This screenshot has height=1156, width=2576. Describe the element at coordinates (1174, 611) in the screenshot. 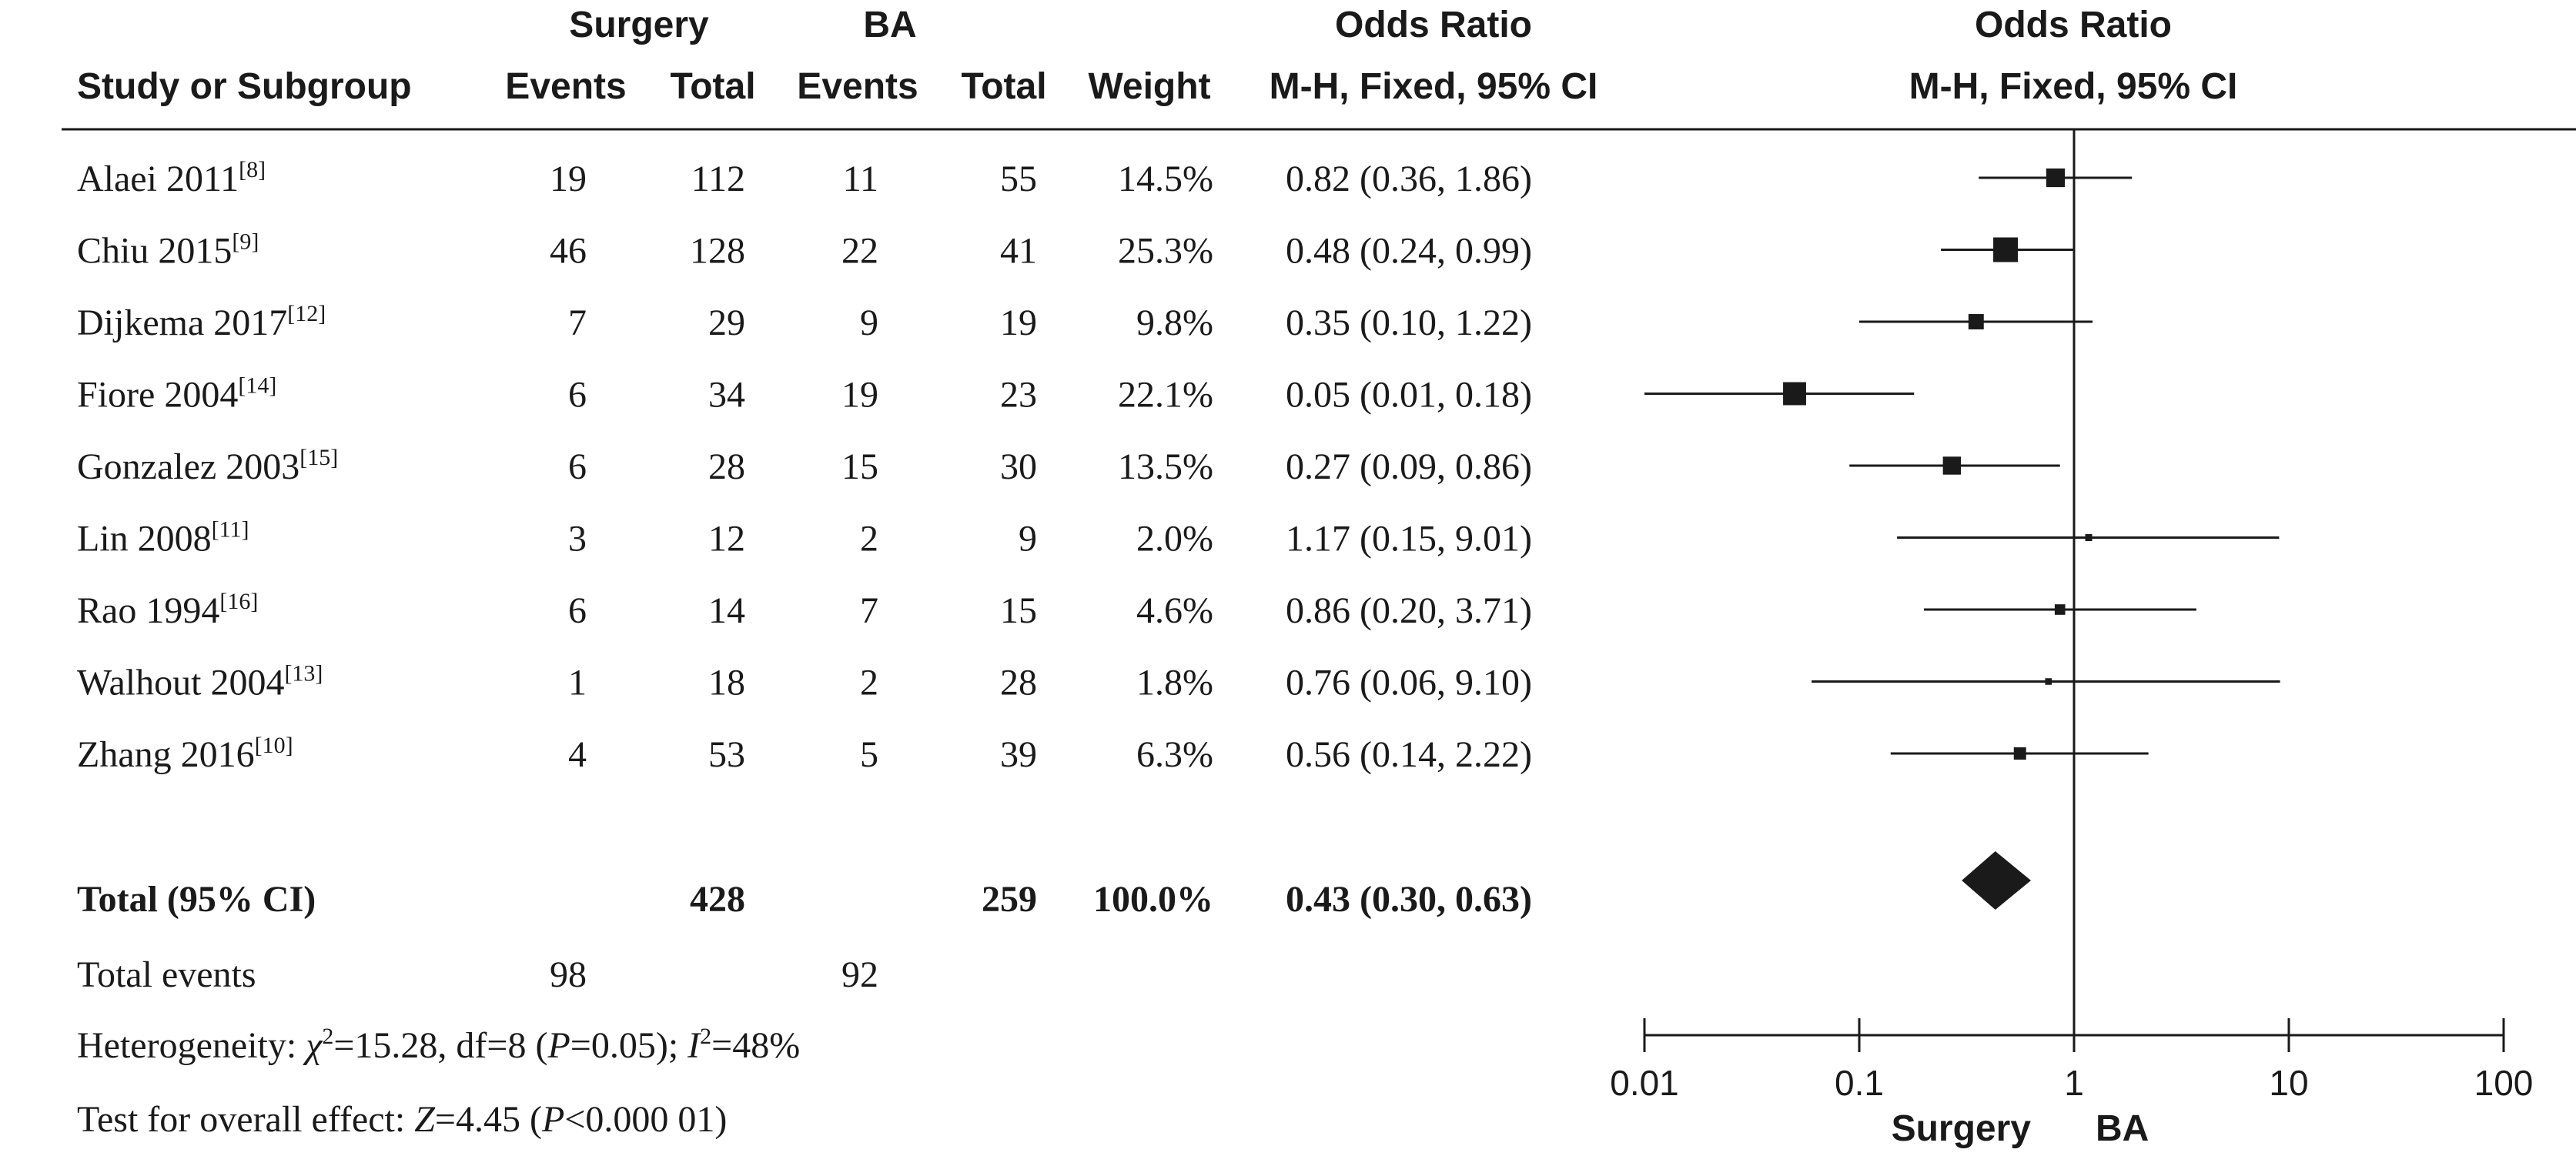

I see `study-weight: 4.6%` at that location.